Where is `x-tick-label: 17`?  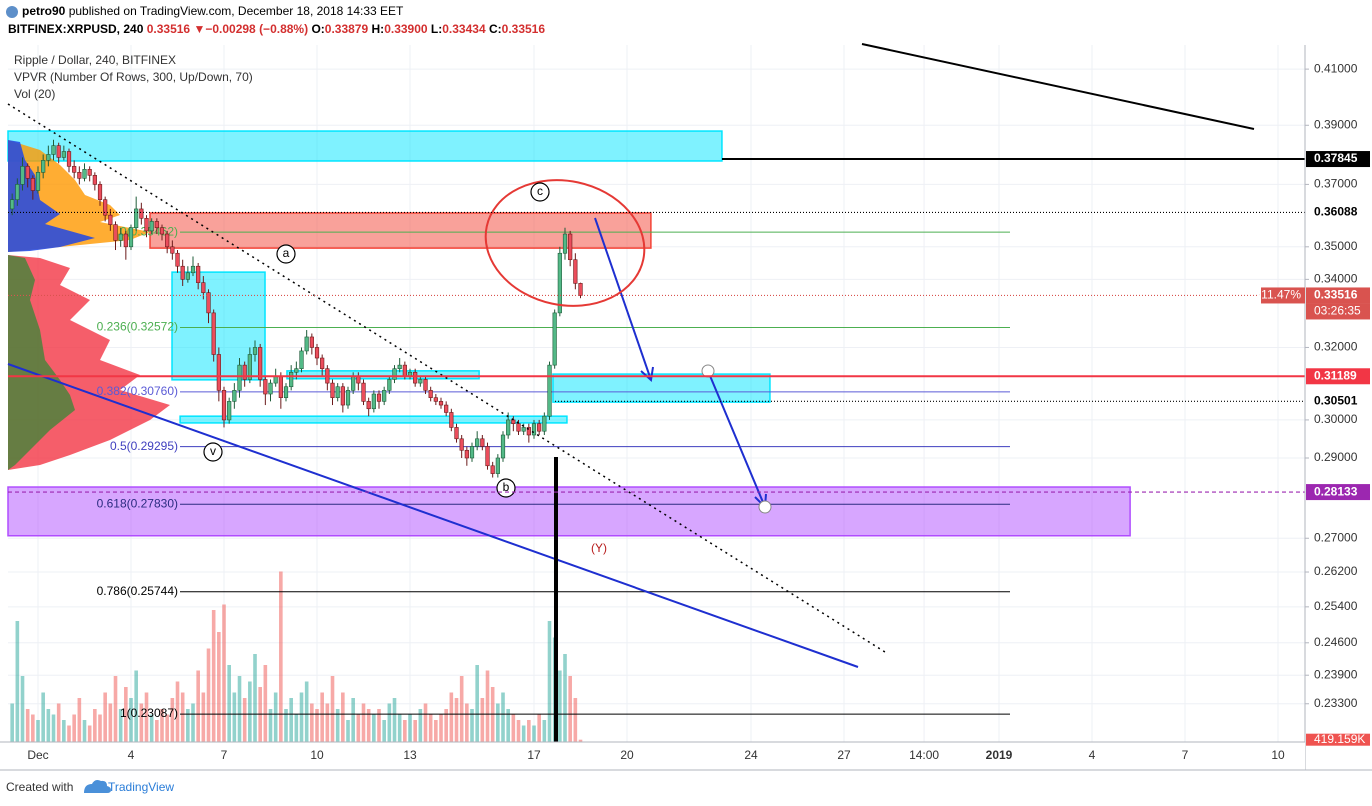 x-tick-label: 17 is located at coordinates (534, 755).